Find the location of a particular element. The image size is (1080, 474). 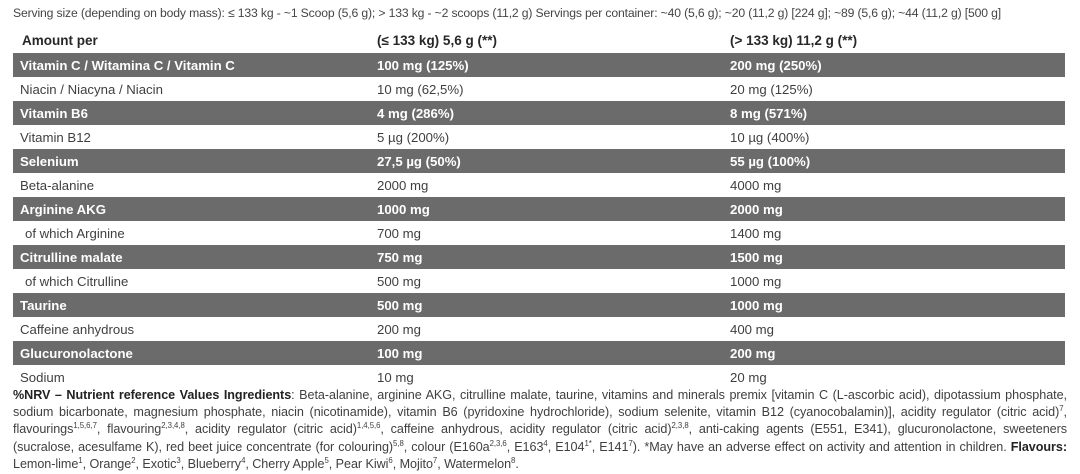

table-row: of which Arginine 700 mg 1400 mg is located at coordinates (539, 233).